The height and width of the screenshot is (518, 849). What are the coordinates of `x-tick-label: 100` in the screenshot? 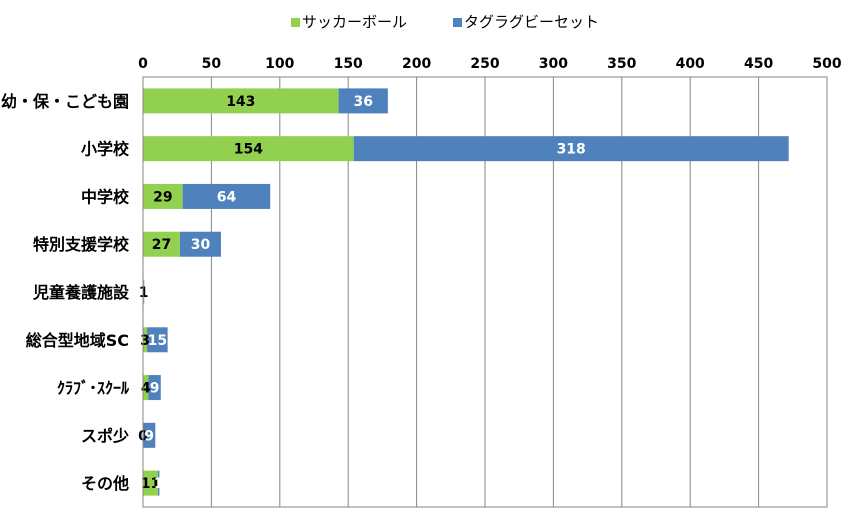 It's located at (279, 64).